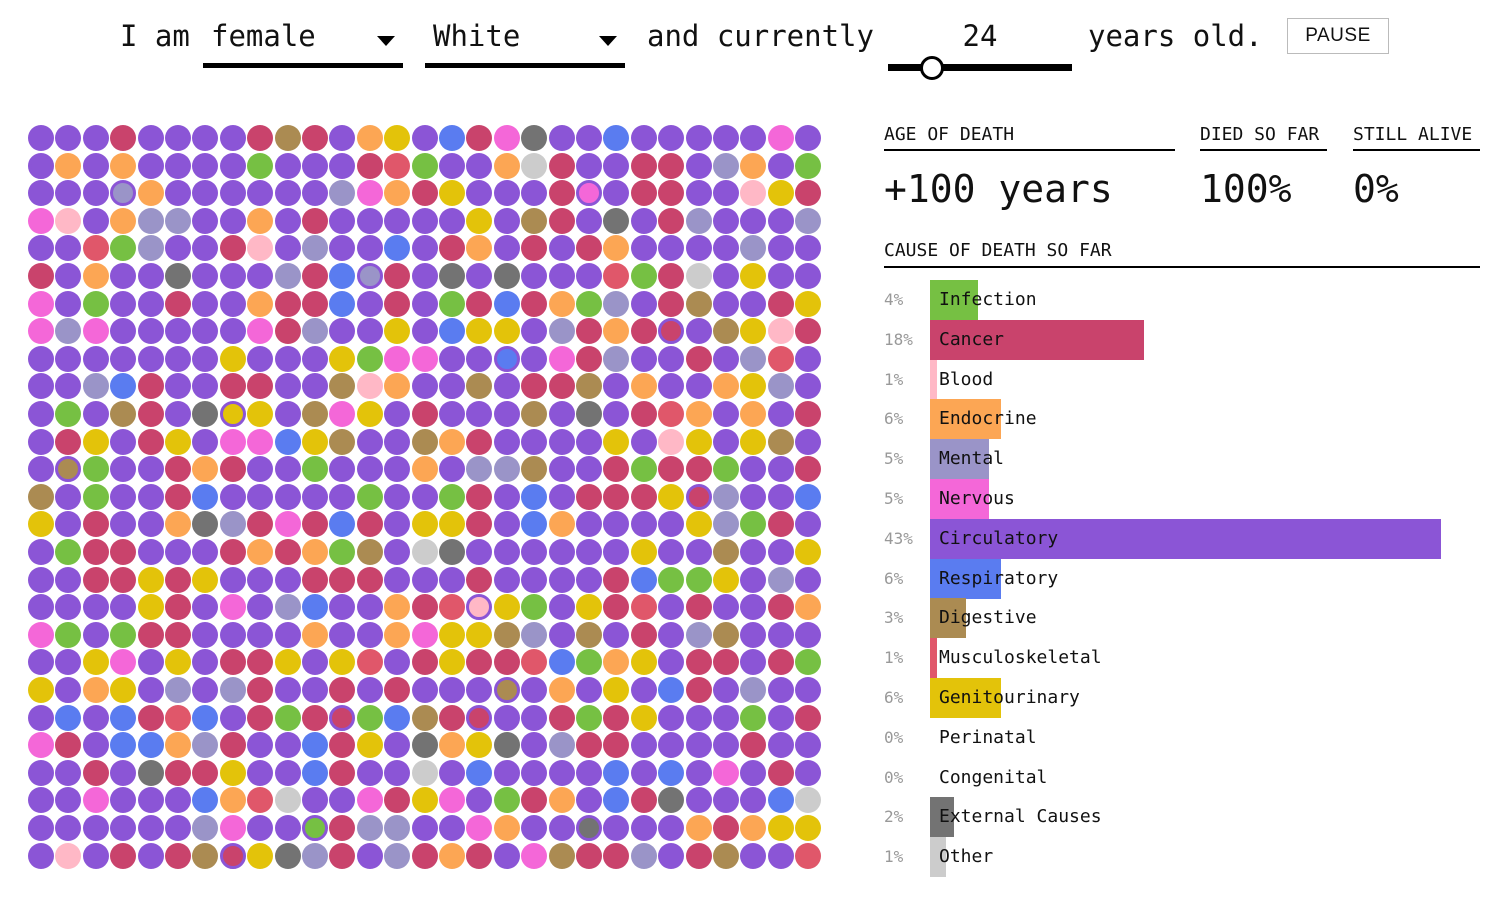  Describe the element at coordinates (525, 42) in the screenshot. I see `race-select: White` at that location.